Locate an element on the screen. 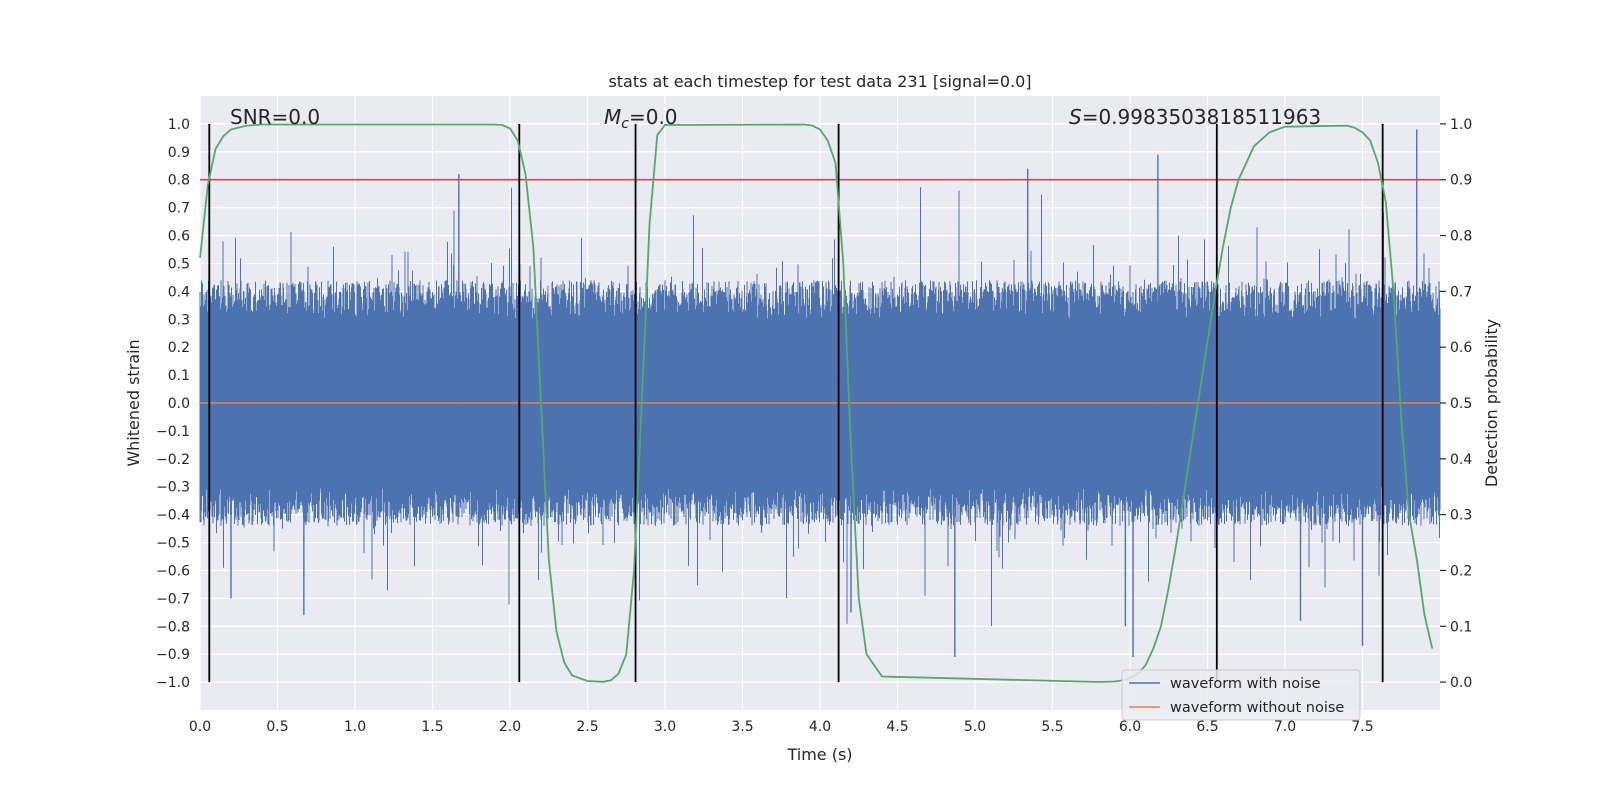 The image size is (1600, 804). y-tick-label: 0.7 is located at coordinates (179, 209).